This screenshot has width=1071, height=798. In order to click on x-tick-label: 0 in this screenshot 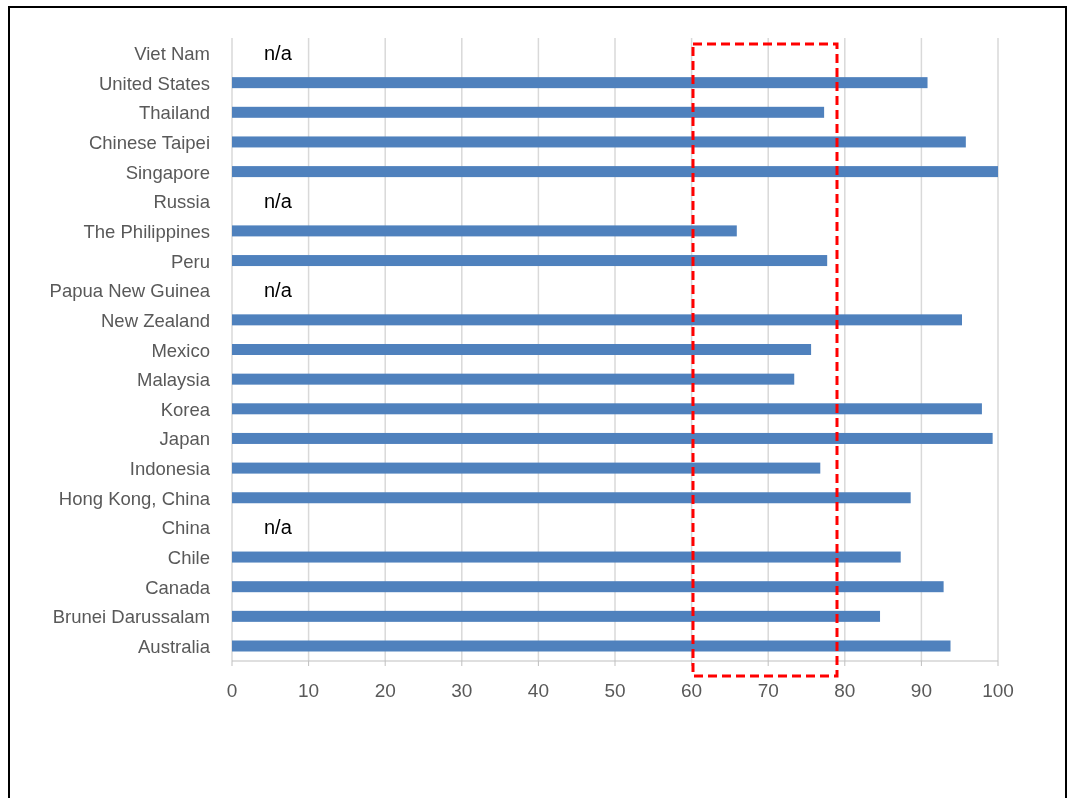, I will do `click(232, 690)`.